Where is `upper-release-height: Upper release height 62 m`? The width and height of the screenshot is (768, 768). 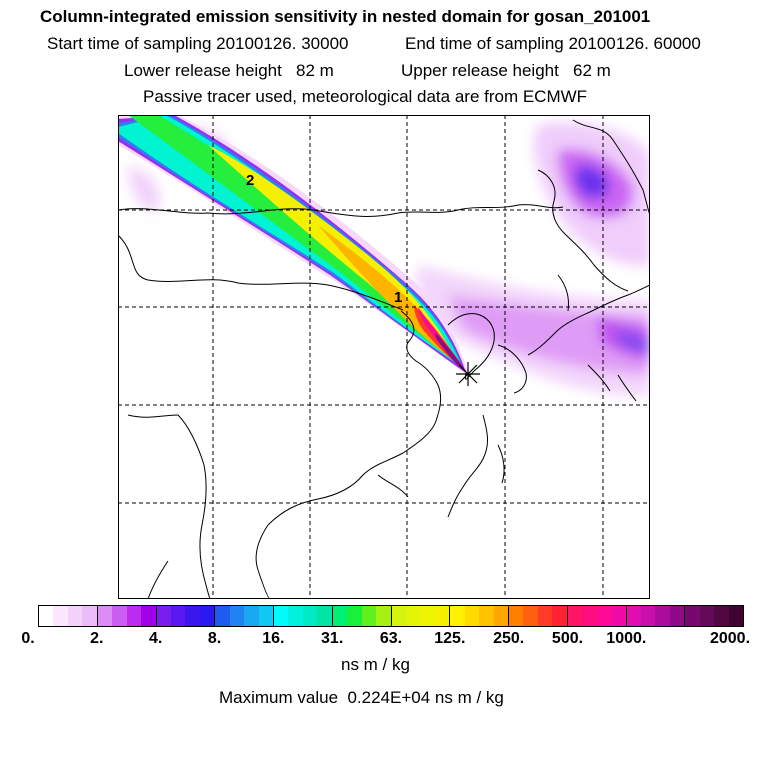 upper-release-height: Upper release height 62 m is located at coordinates (506, 70).